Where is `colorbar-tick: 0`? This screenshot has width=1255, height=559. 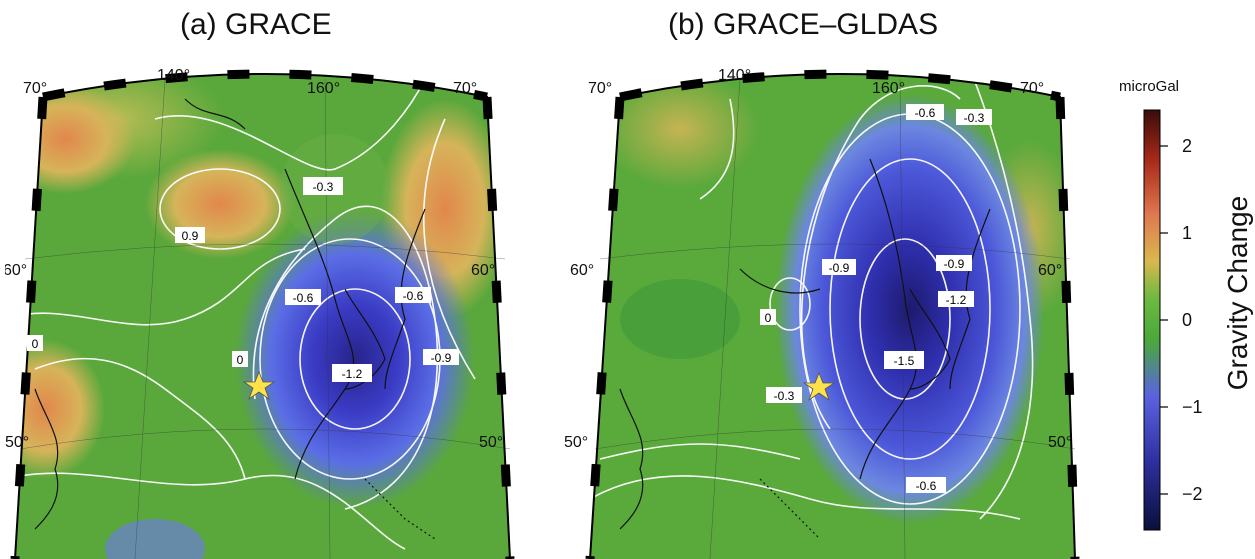 colorbar-tick: 0 is located at coordinates (1187, 320).